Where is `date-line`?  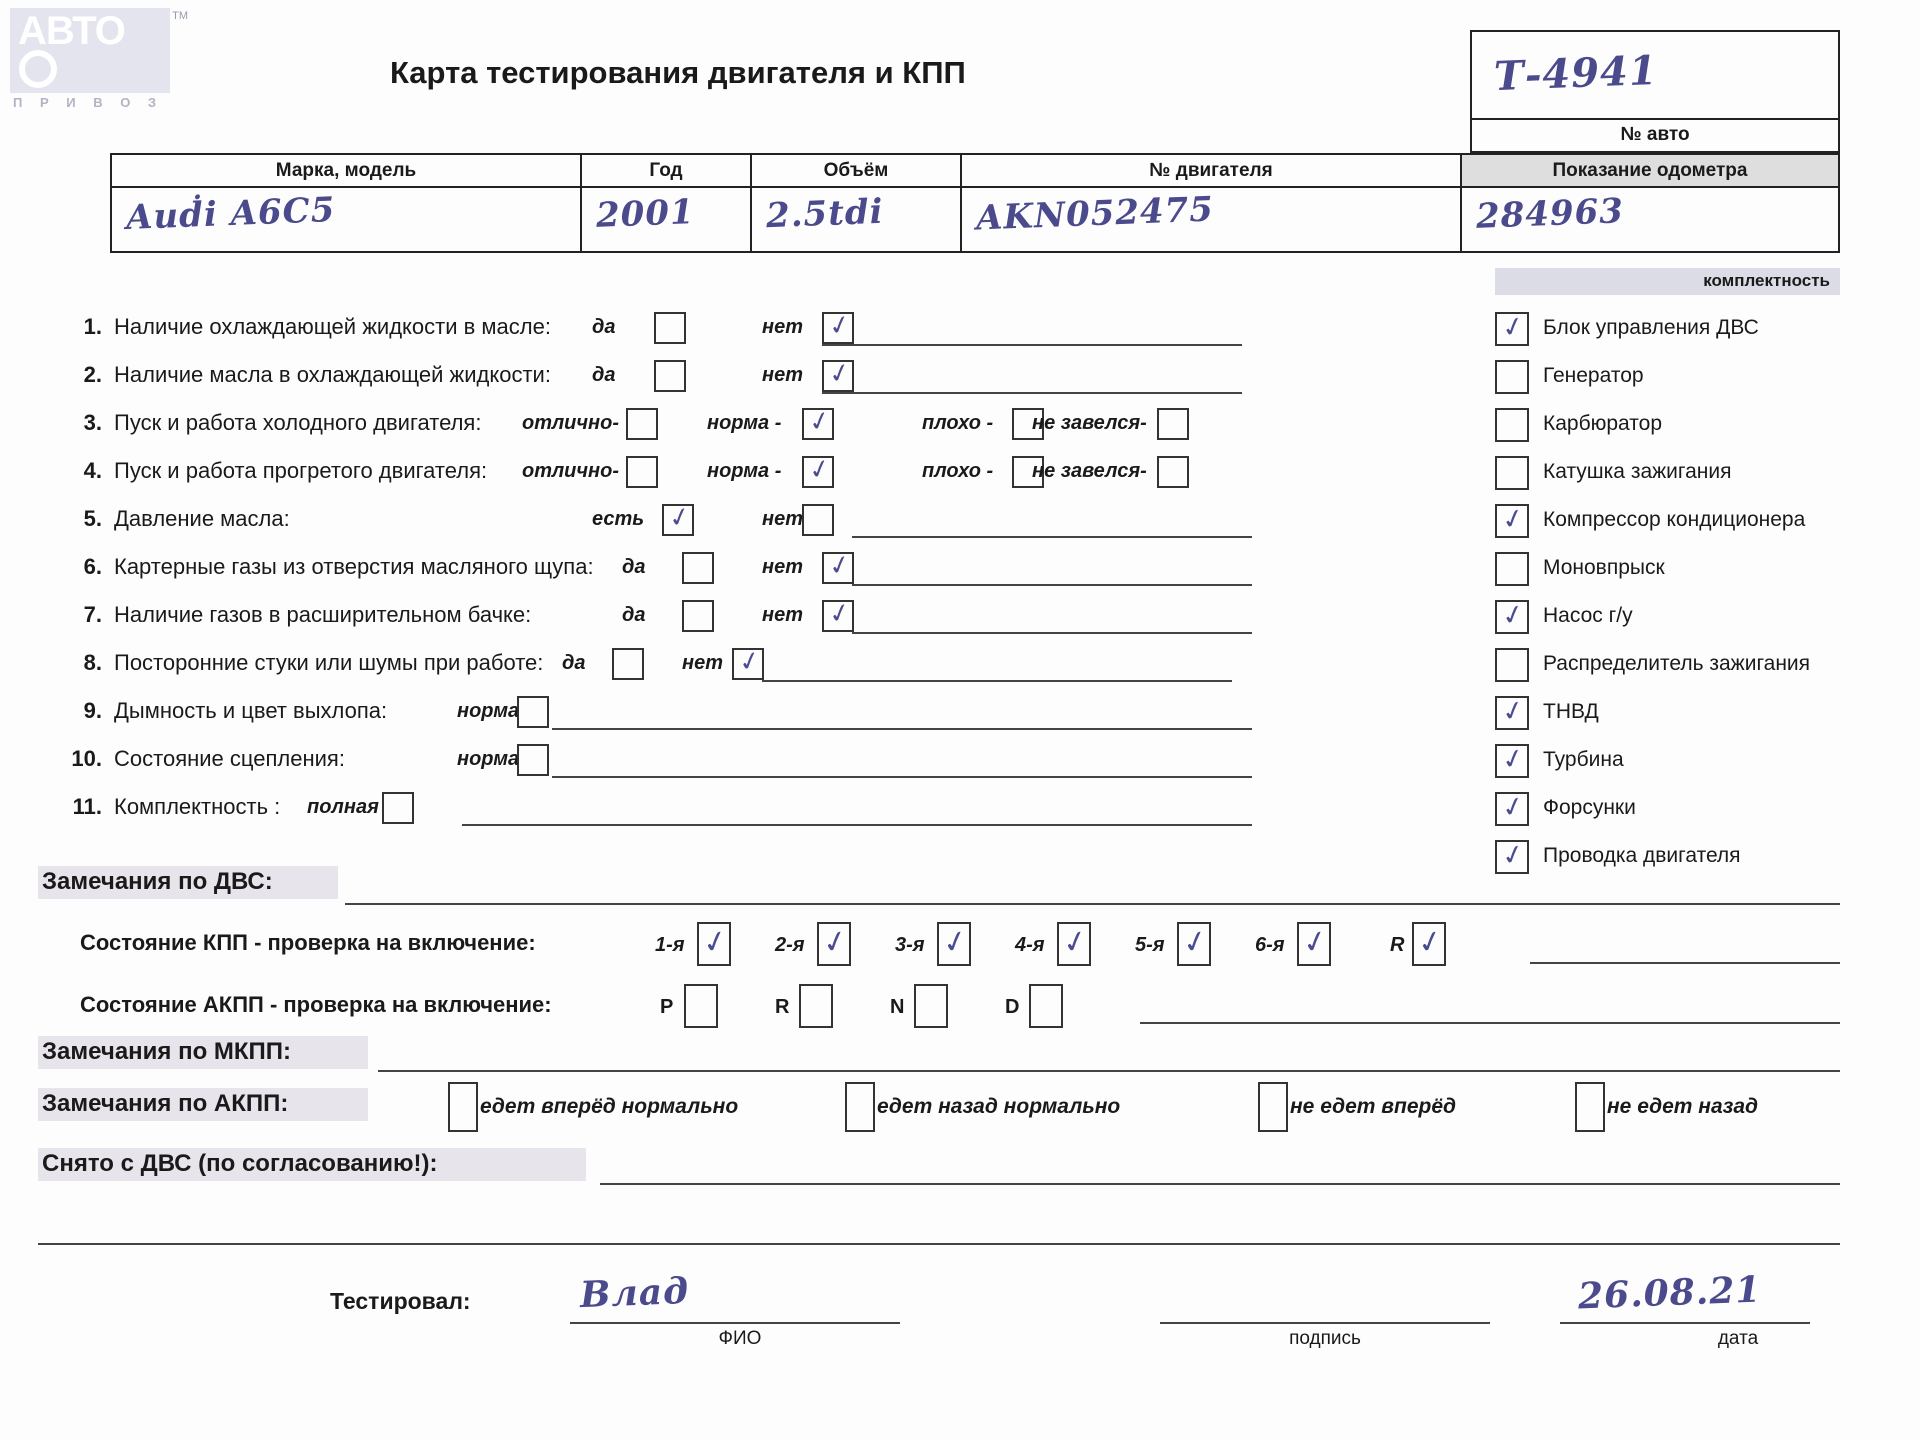
date-line is located at coordinates (1685, 1323).